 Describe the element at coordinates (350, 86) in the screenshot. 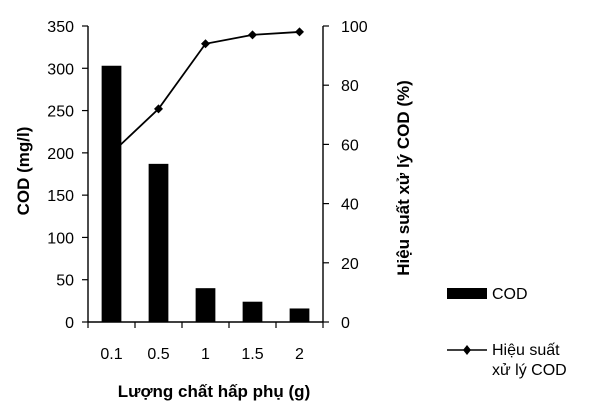

I see `right-tick-label: 80` at that location.